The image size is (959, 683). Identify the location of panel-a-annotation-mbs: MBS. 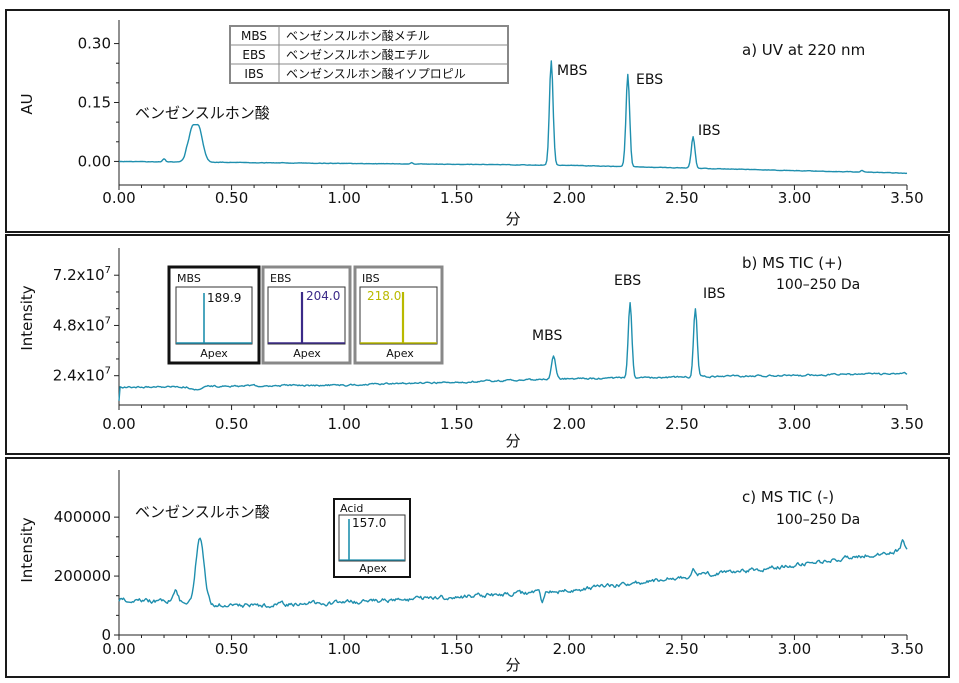
(572, 71).